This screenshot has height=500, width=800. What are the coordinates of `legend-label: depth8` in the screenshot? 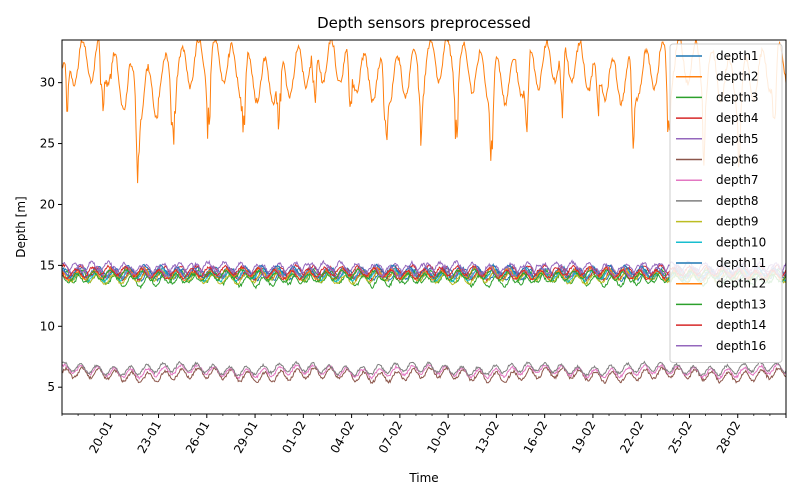 It's located at (737, 201).